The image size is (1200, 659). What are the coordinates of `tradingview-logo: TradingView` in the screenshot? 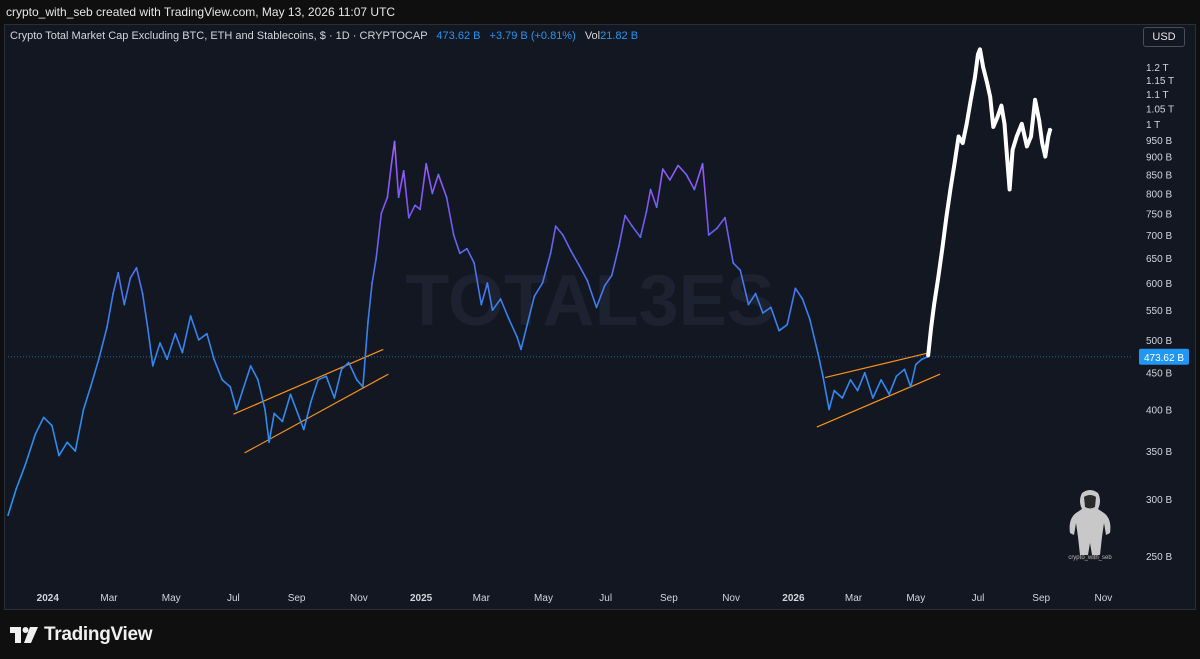 It's located at (81, 635).